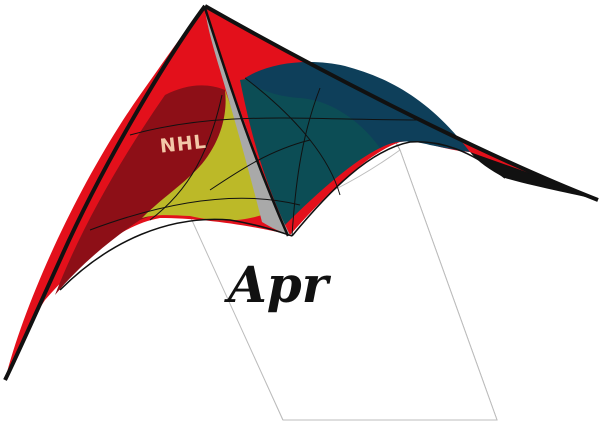  I want to click on banner-month-text: Apr, so click(278, 284).